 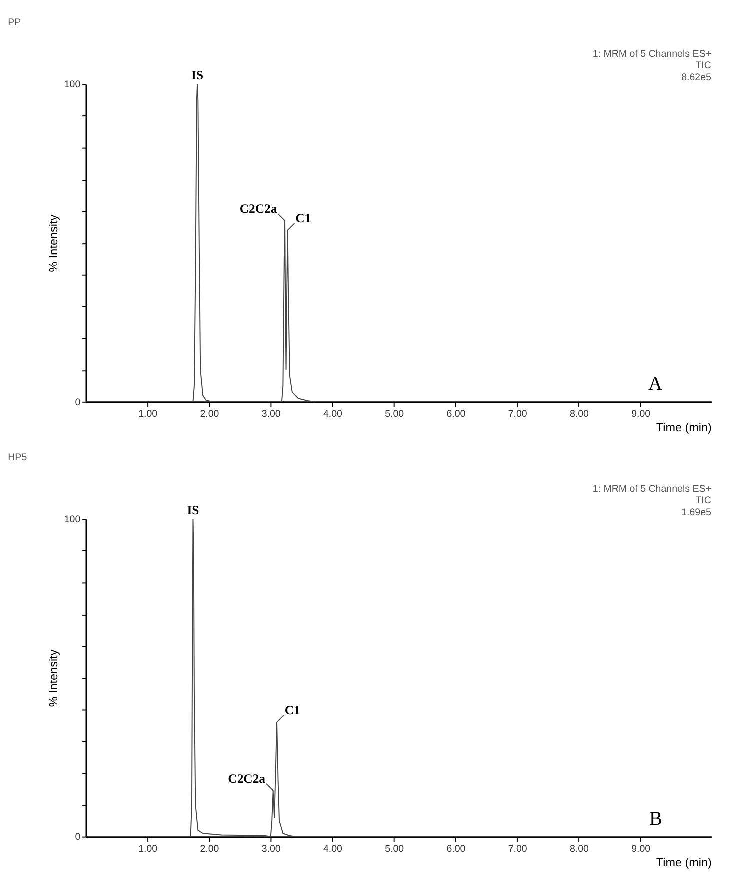 I want to click on annotation: A, so click(x=655, y=385).